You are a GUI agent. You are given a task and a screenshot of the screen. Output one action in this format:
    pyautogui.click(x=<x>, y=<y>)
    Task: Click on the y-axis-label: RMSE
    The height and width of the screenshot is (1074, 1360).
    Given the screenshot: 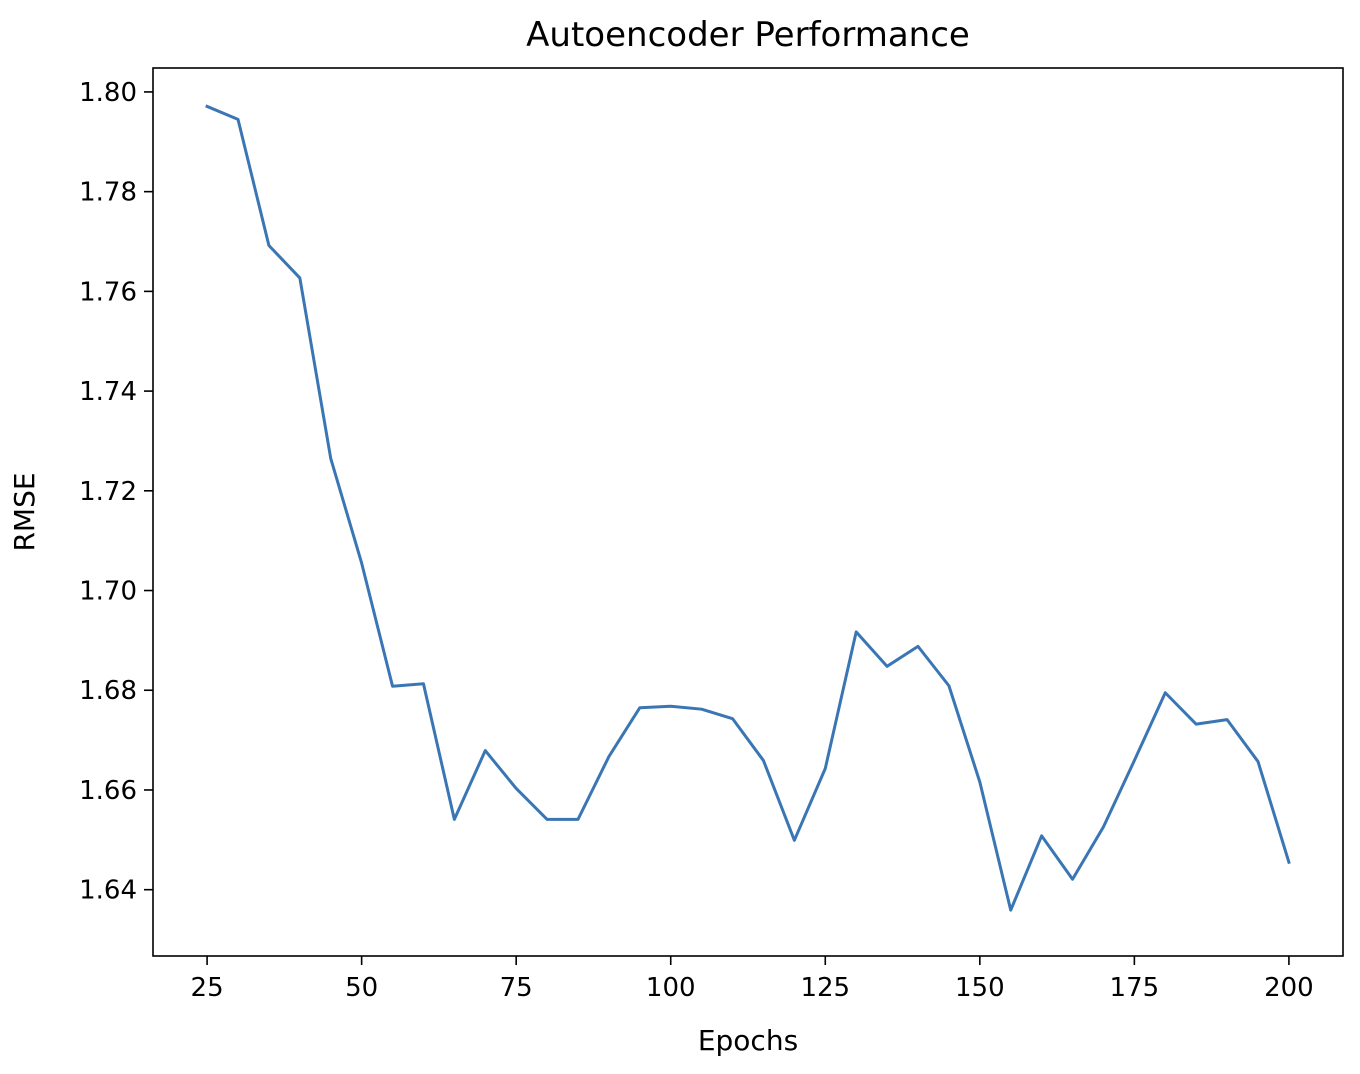 What is the action you would take?
    pyautogui.click(x=24, y=511)
    